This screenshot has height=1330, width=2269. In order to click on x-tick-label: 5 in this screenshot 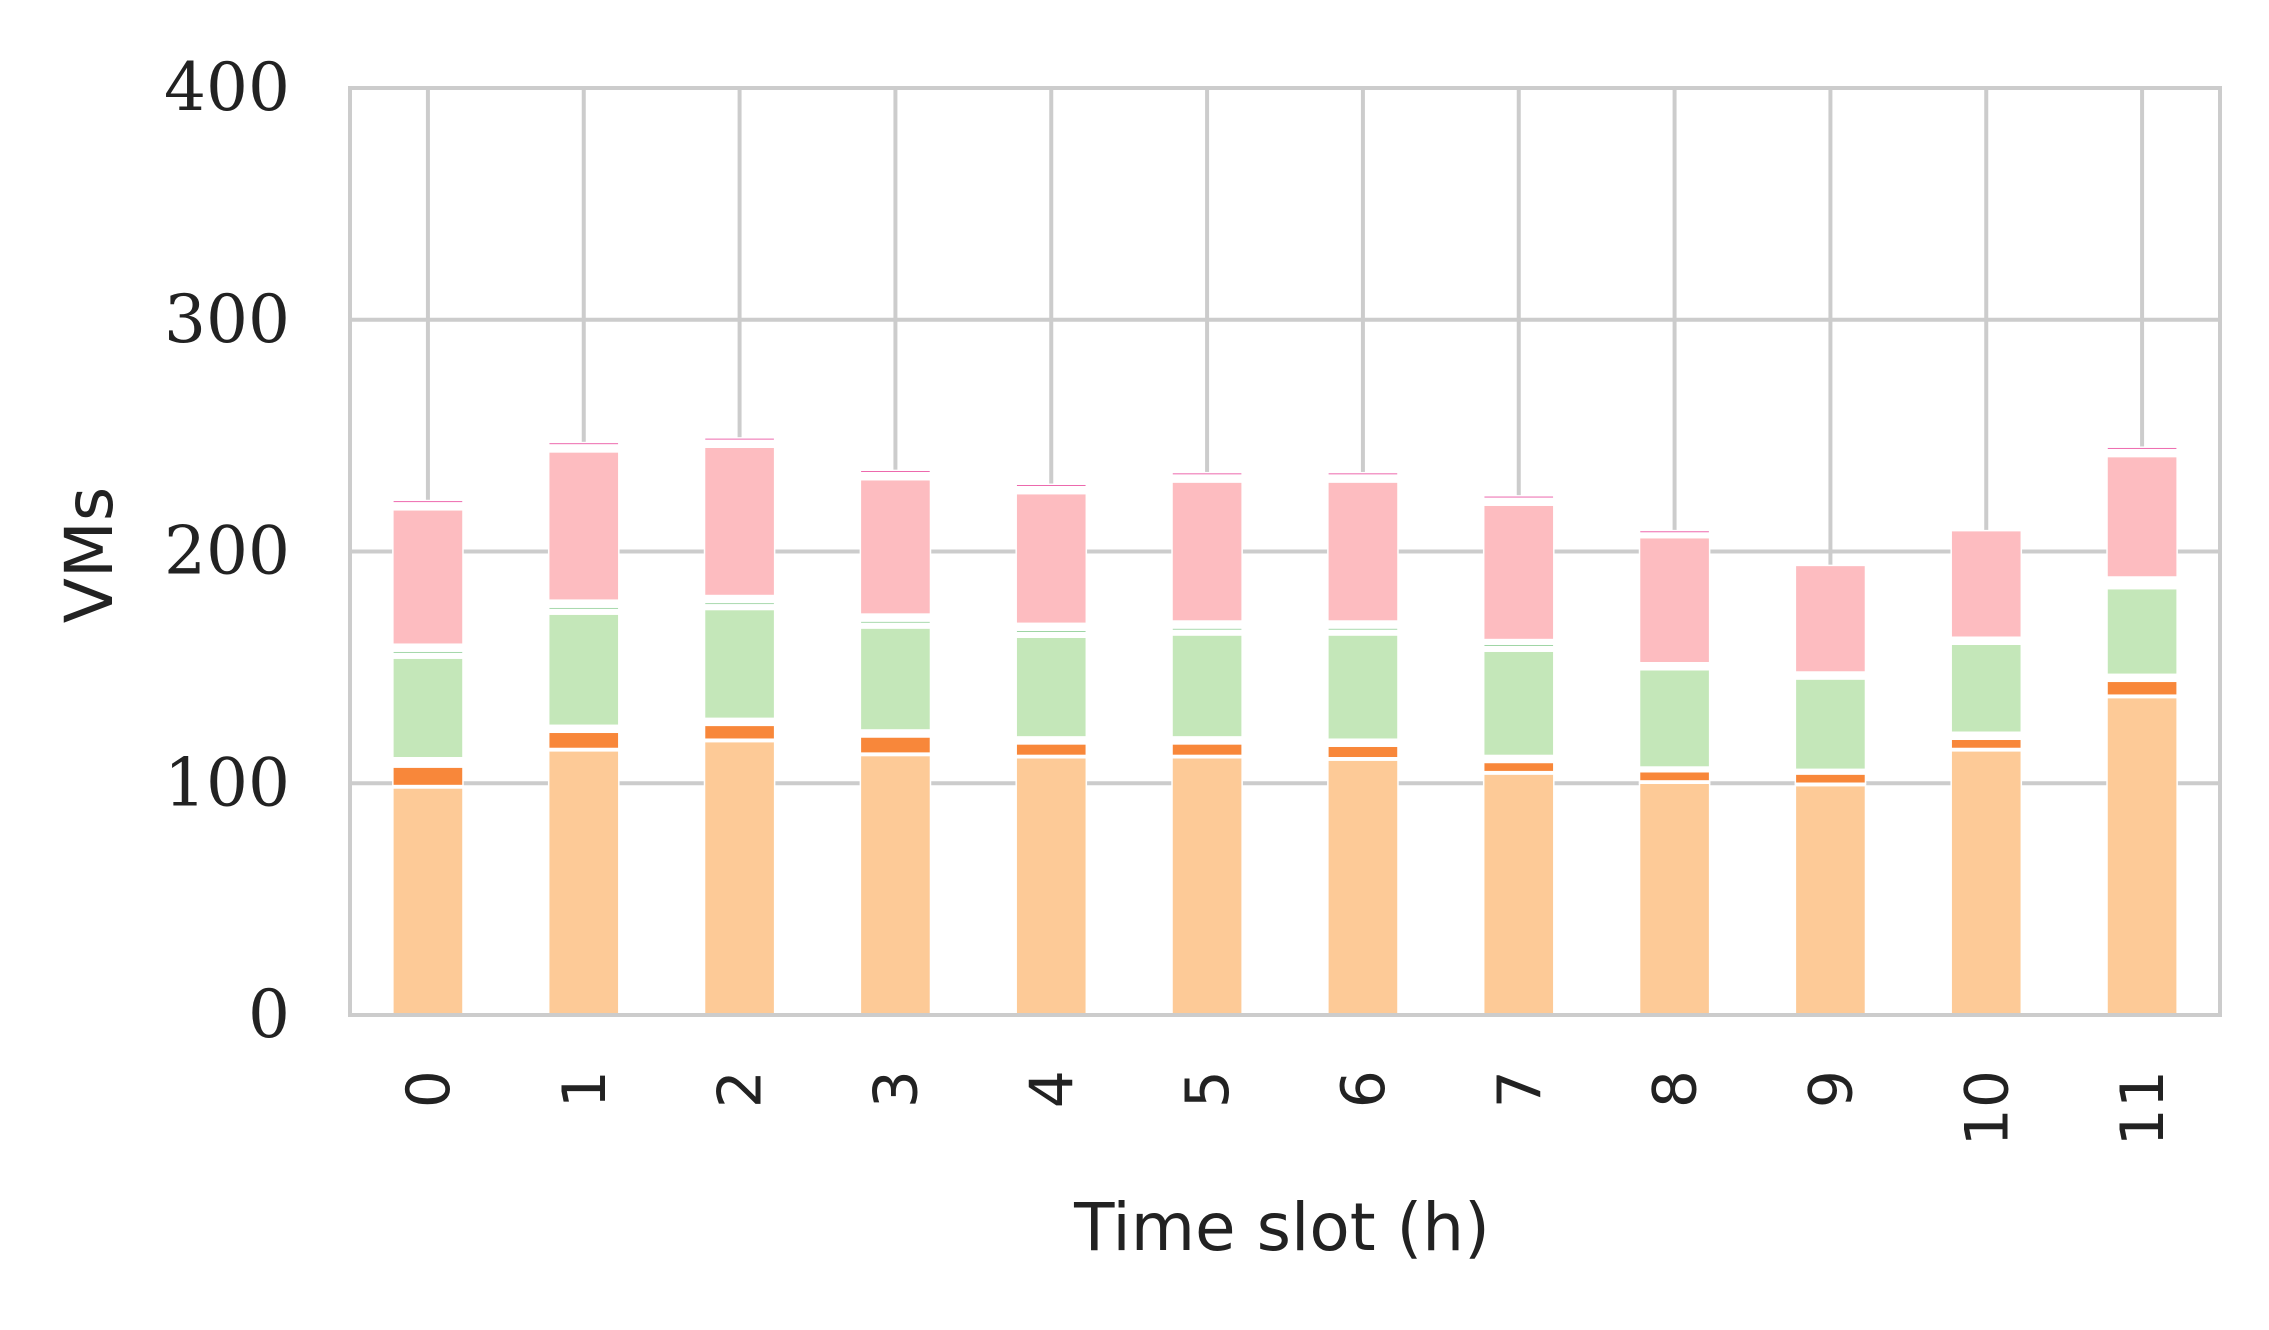, I will do `click(1208, 1089)`.